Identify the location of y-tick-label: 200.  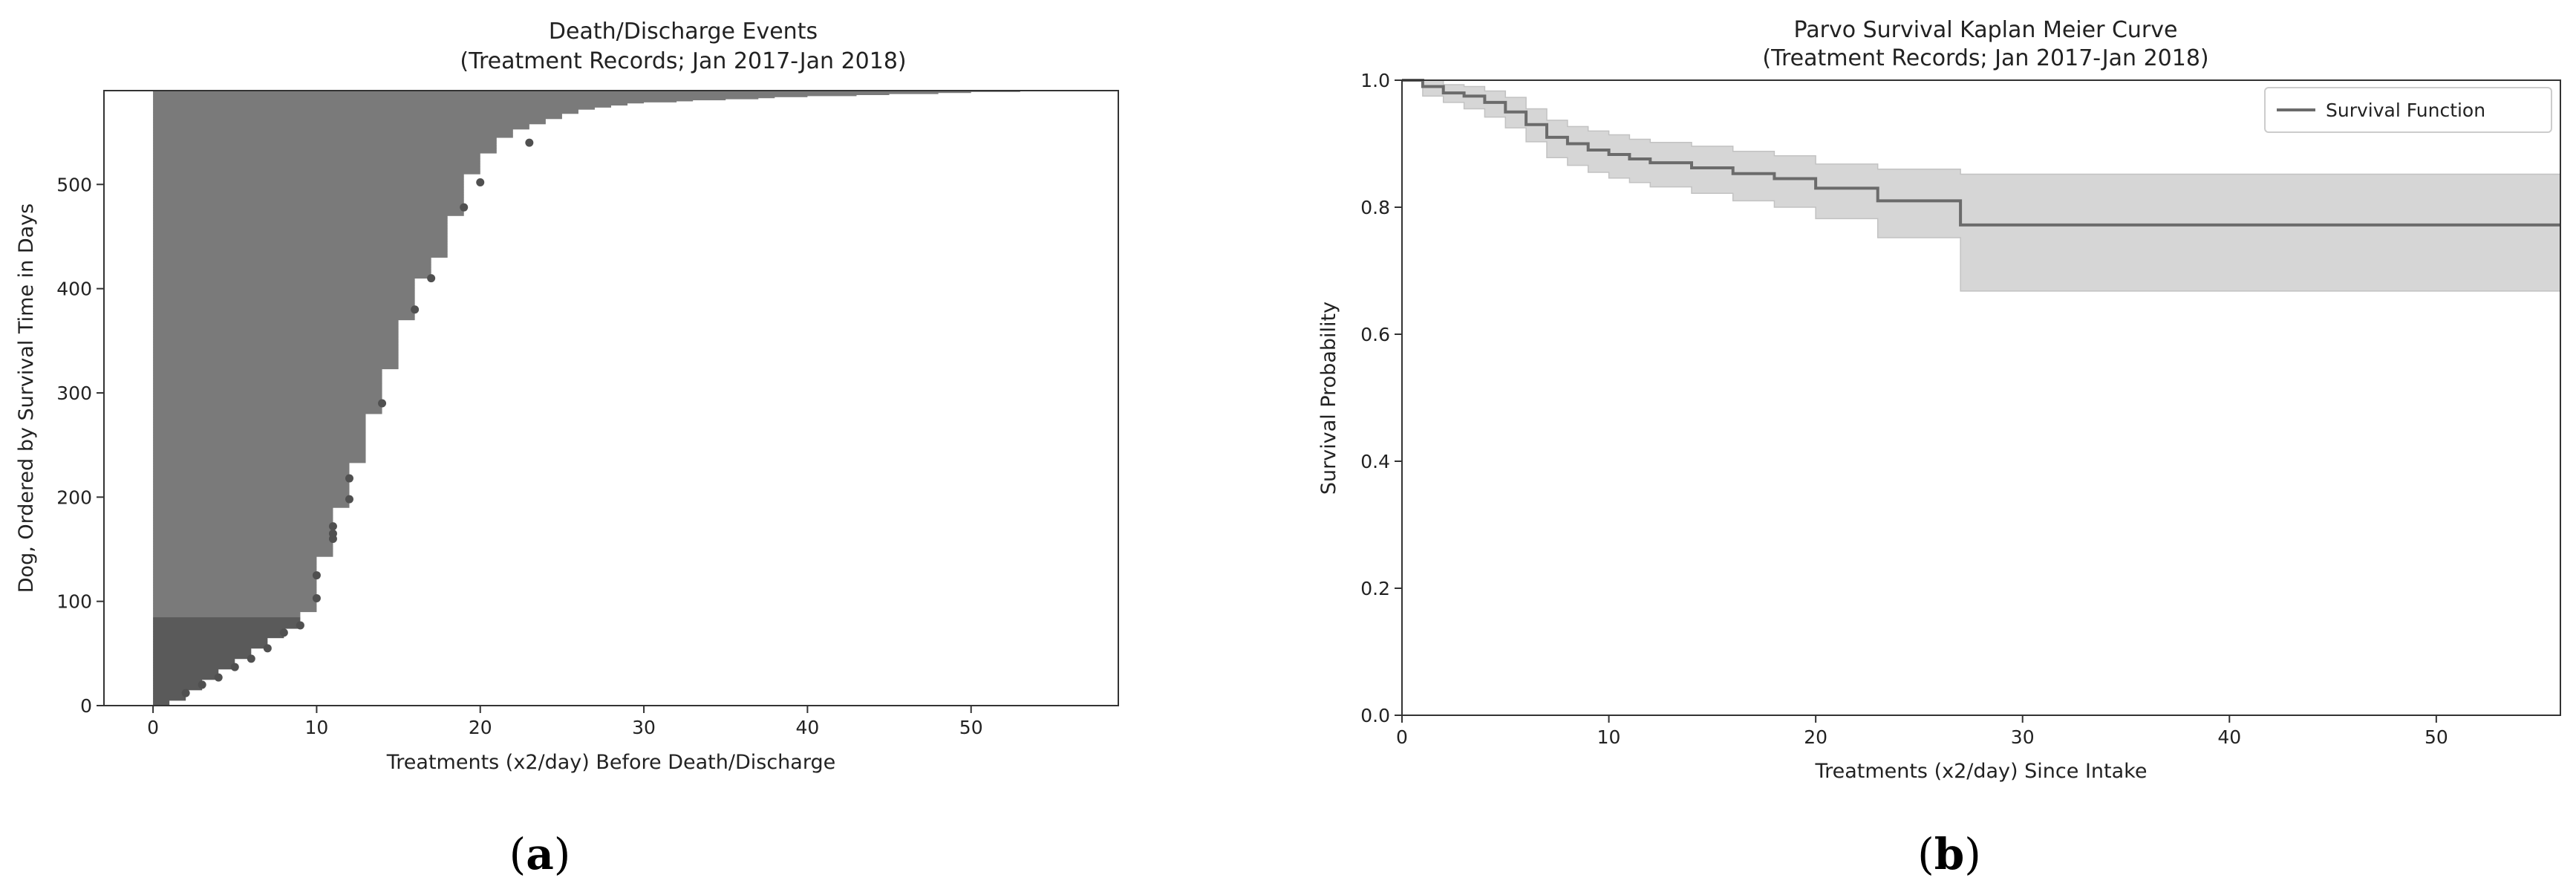
(74, 497).